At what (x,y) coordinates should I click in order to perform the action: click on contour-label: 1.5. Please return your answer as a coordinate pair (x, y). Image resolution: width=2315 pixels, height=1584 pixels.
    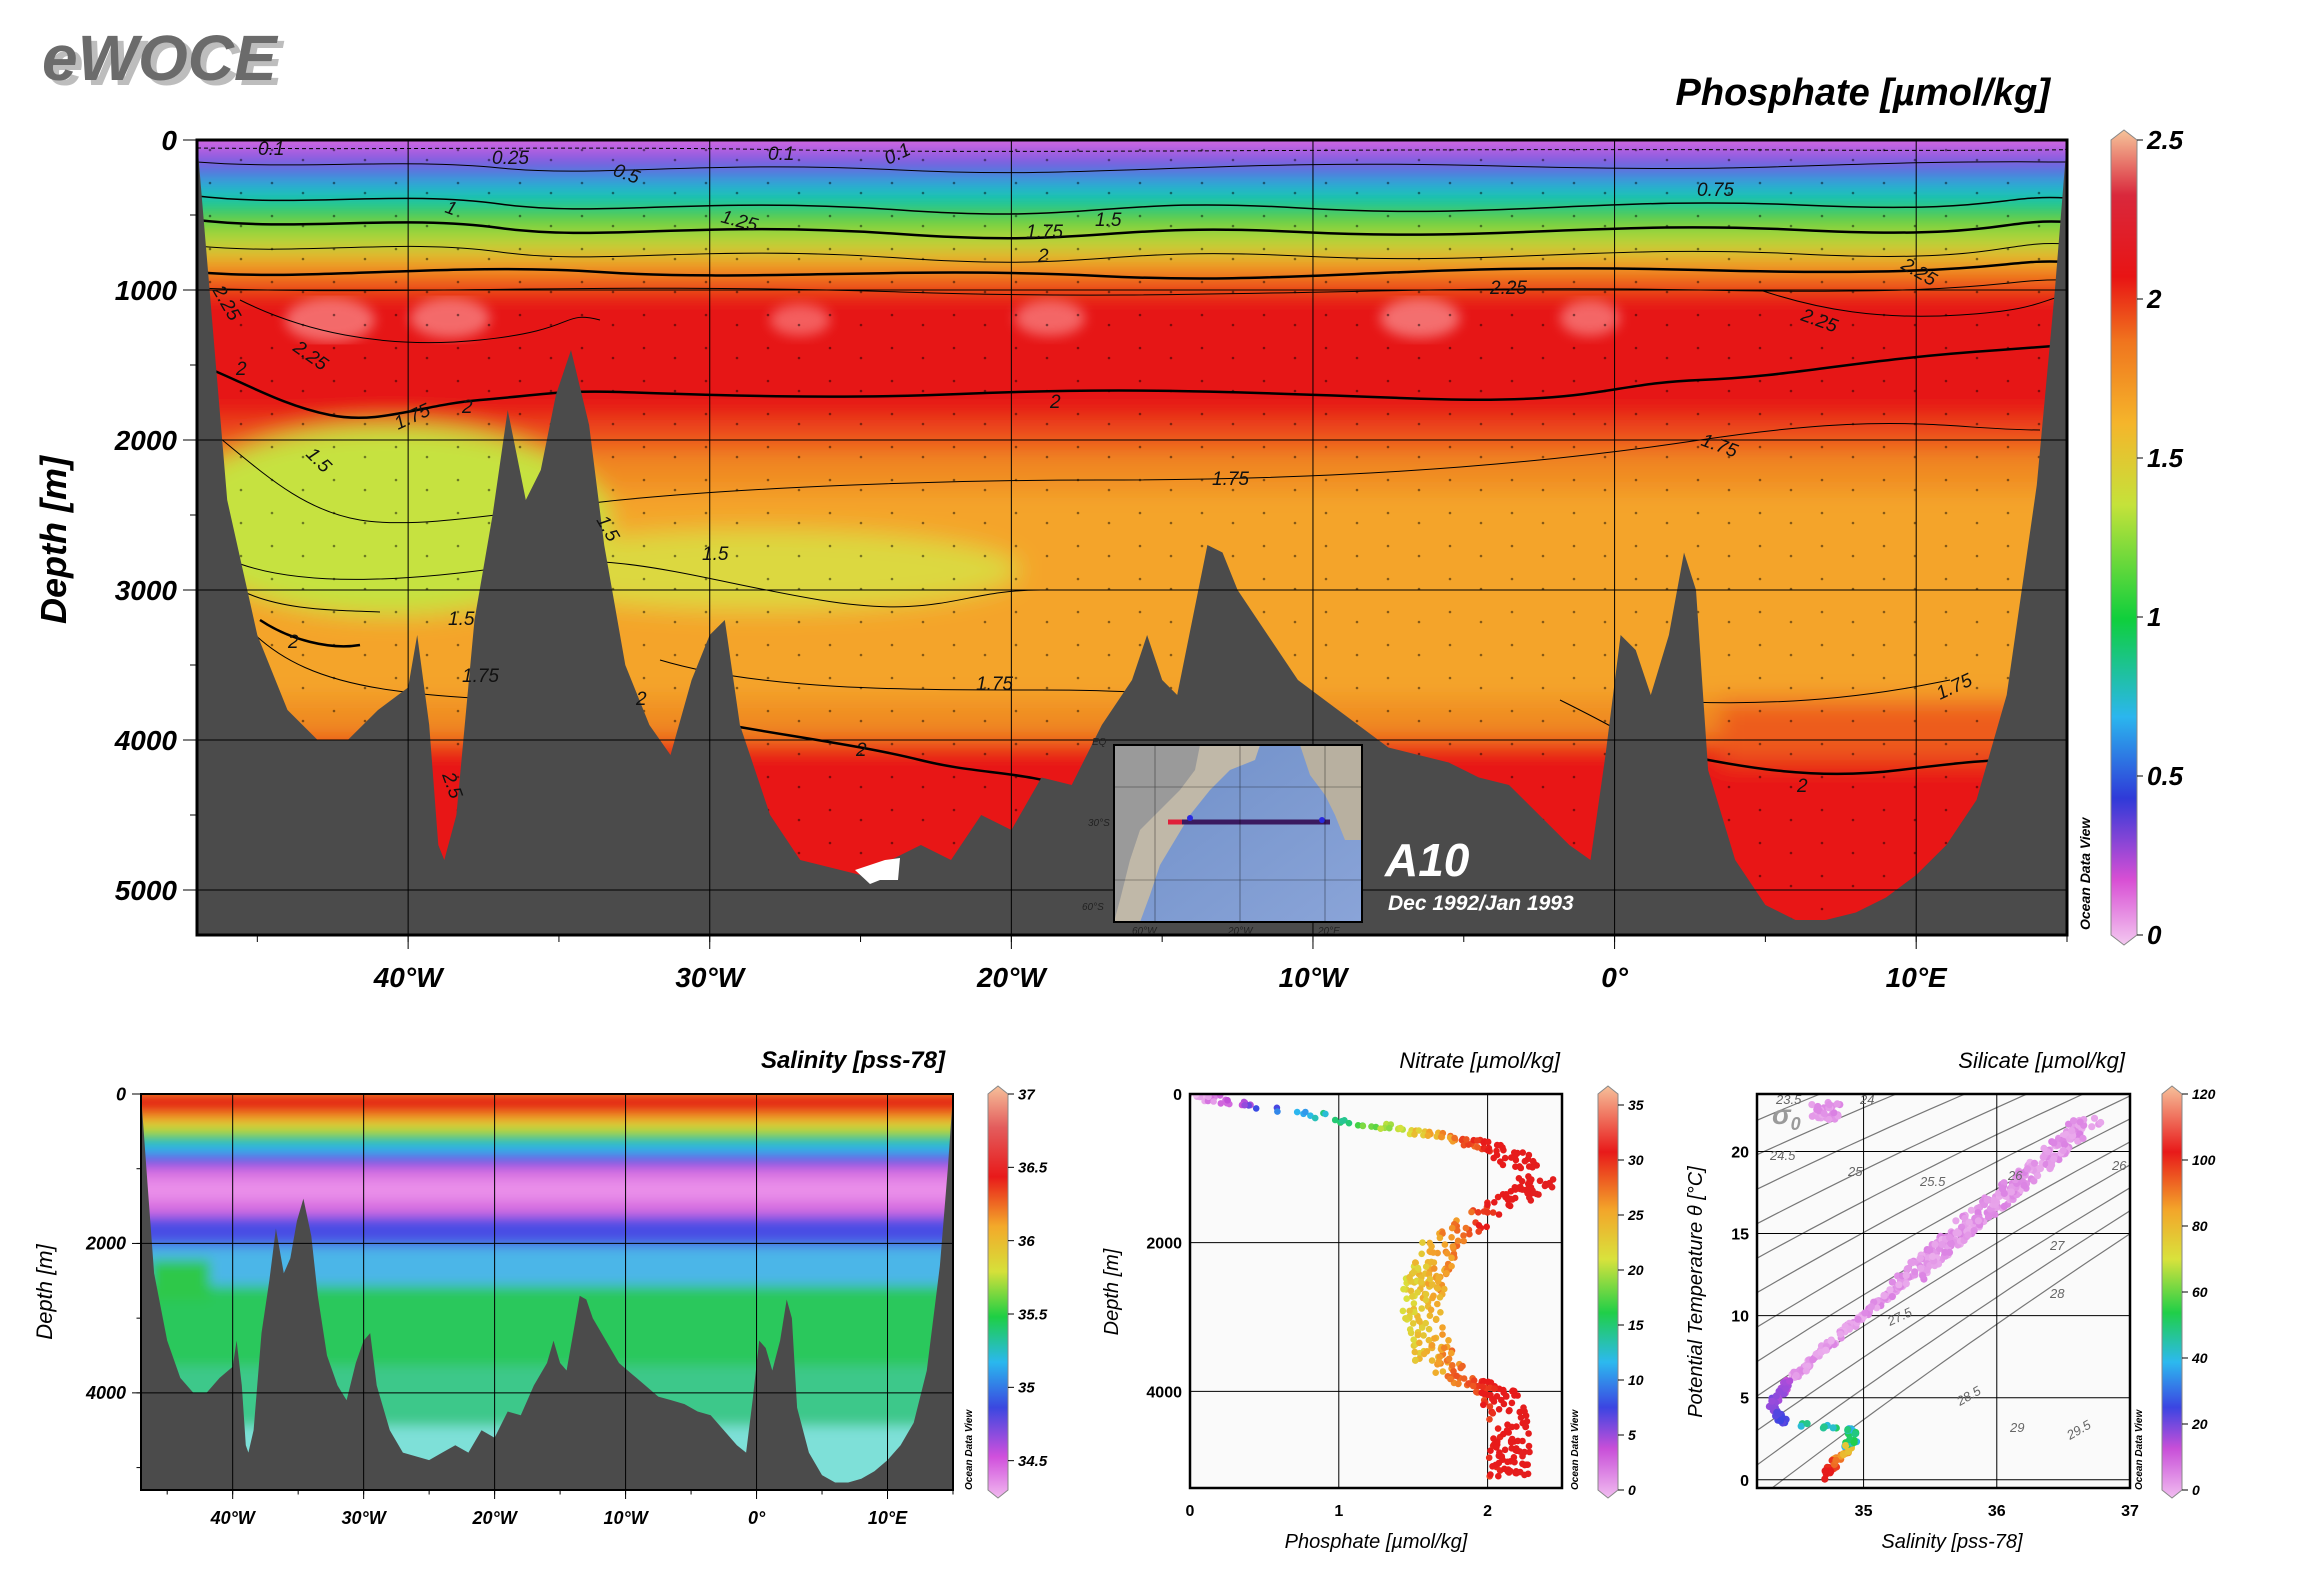
    Looking at the image, I should click on (461, 619).